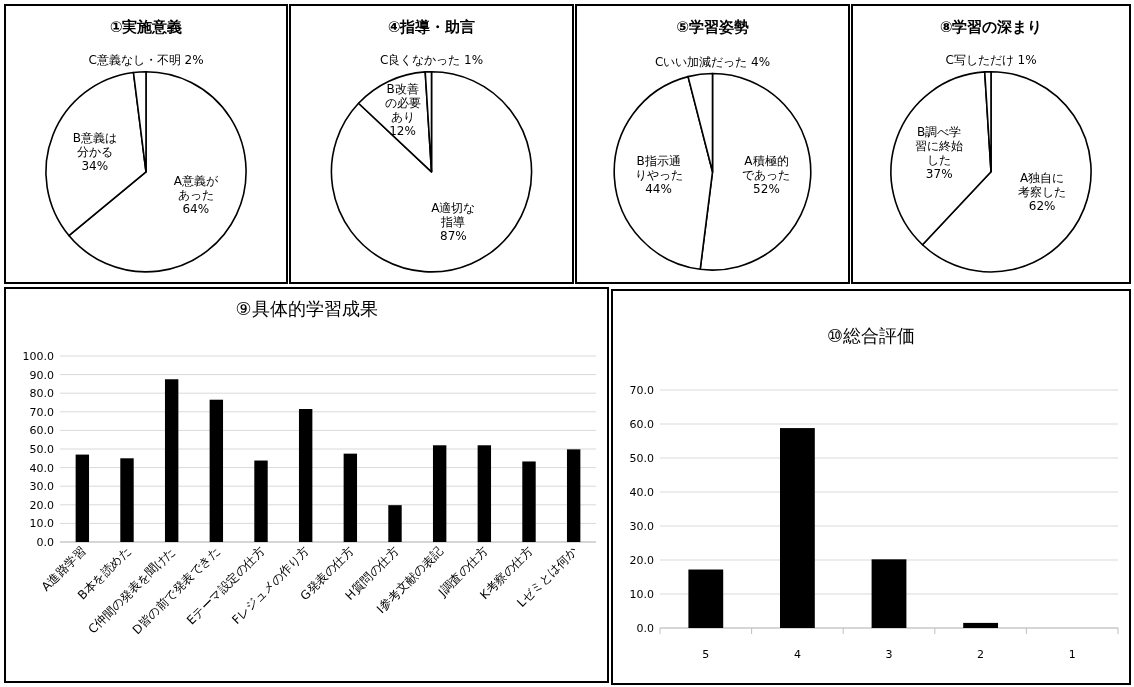 The width and height of the screenshot is (1134, 687). What do you see at coordinates (766, 168) in the screenshot?
I see `slice-label: A積極的であった` at bounding box center [766, 168].